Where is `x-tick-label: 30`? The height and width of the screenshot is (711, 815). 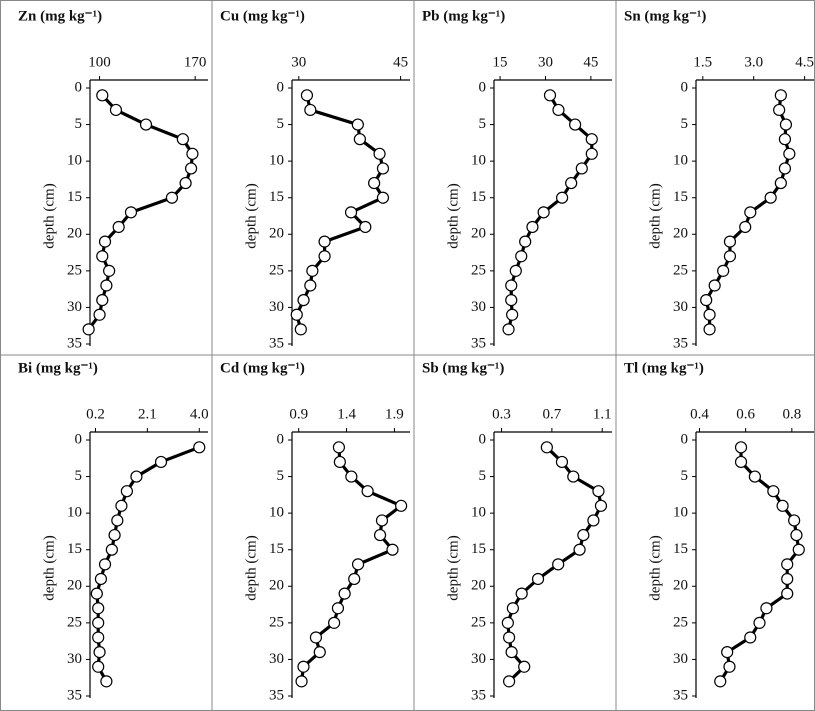 x-tick-label: 30 is located at coordinates (545, 62).